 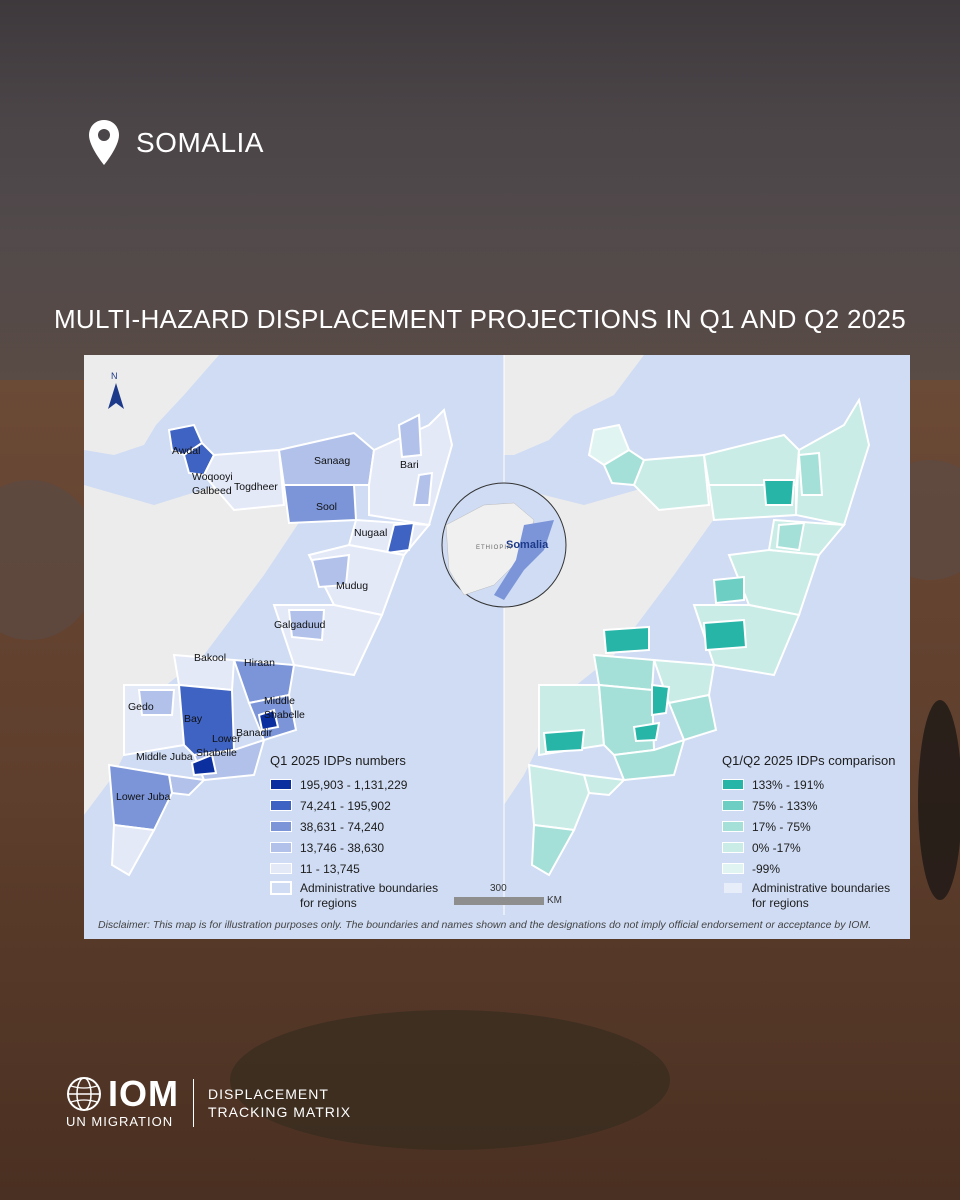 I want to click on right-region-nug2, so click(x=790, y=536).